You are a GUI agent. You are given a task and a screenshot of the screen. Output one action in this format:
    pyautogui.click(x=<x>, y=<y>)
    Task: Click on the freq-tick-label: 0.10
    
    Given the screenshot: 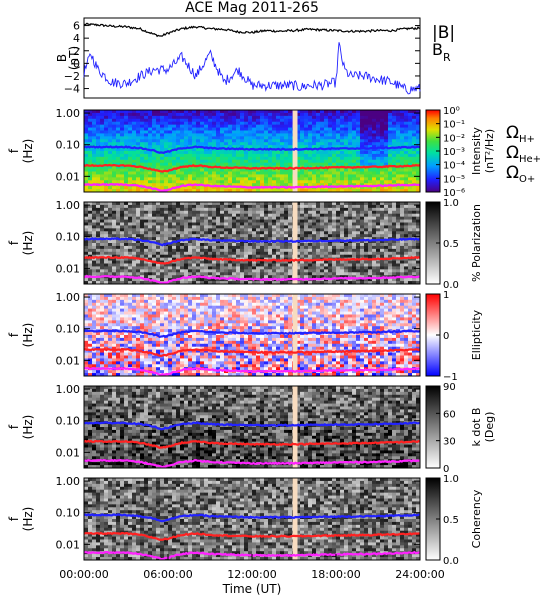 What is the action you would take?
    pyautogui.click(x=68, y=237)
    